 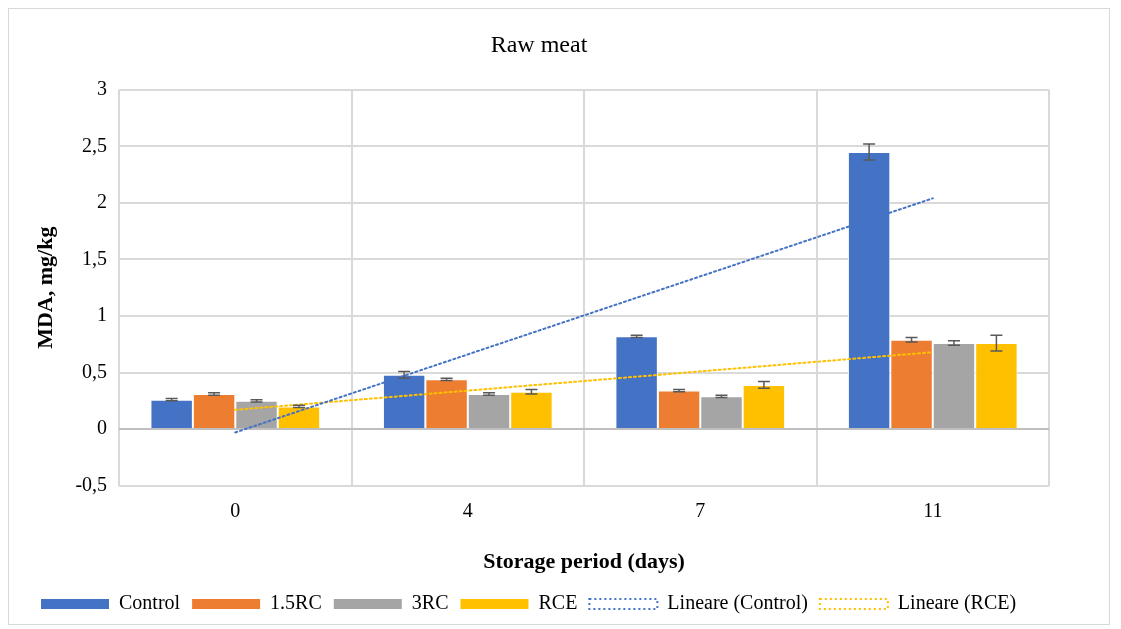 What do you see at coordinates (584, 561) in the screenshot?
I see `x-axis-title: Storage period (days)` at bounding box center [584, 561].